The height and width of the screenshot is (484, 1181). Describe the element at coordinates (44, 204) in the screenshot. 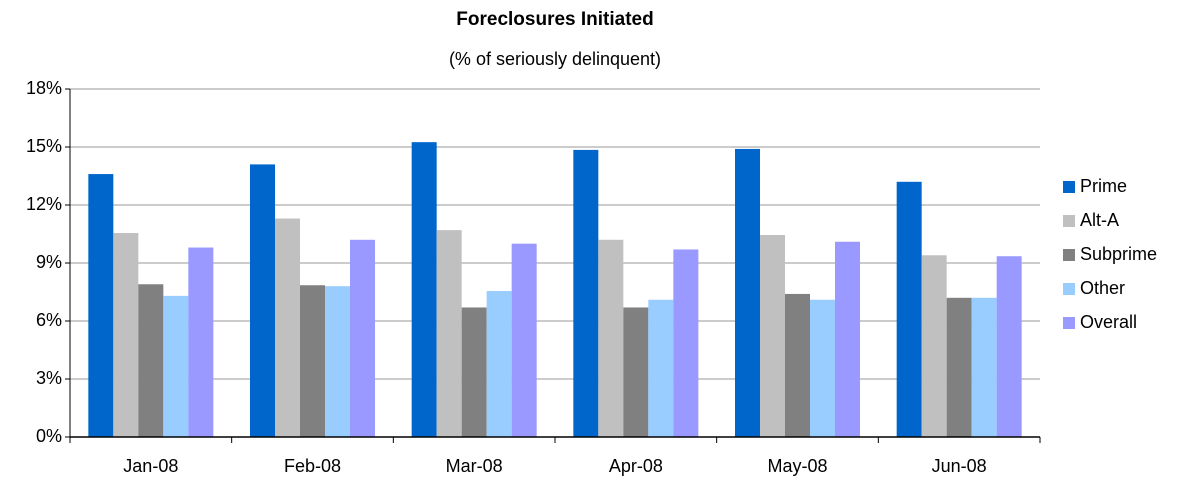

I see `y-tick-label: 12%` at that location.